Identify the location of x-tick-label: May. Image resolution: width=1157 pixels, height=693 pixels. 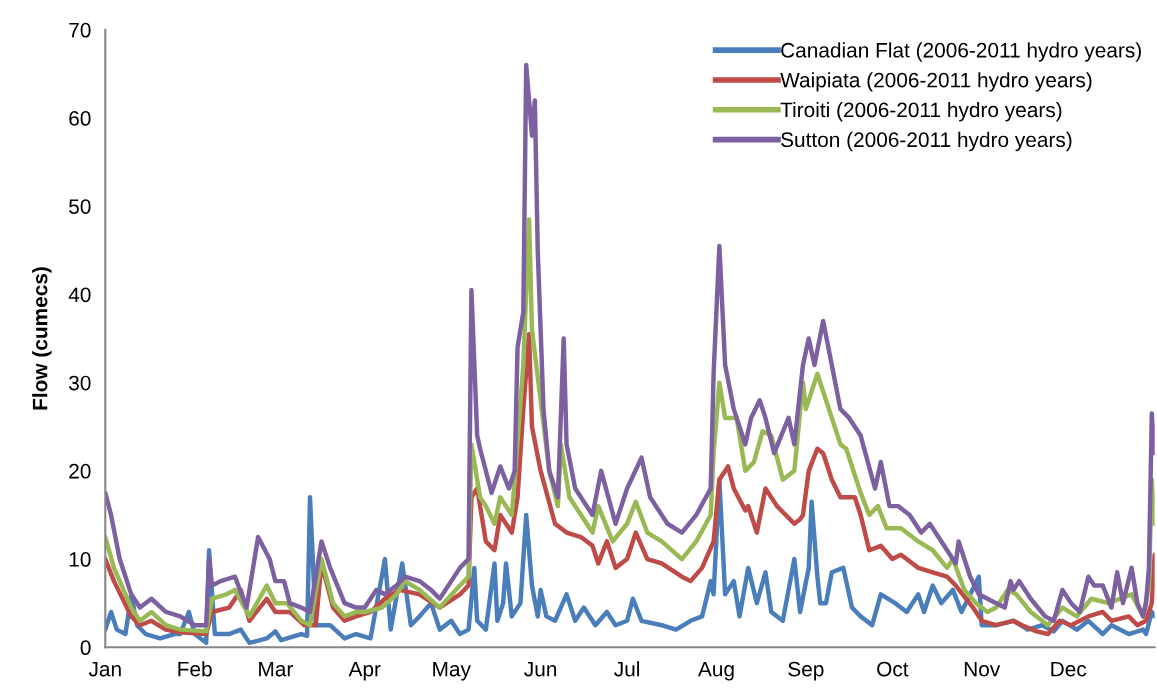
(452, 671).